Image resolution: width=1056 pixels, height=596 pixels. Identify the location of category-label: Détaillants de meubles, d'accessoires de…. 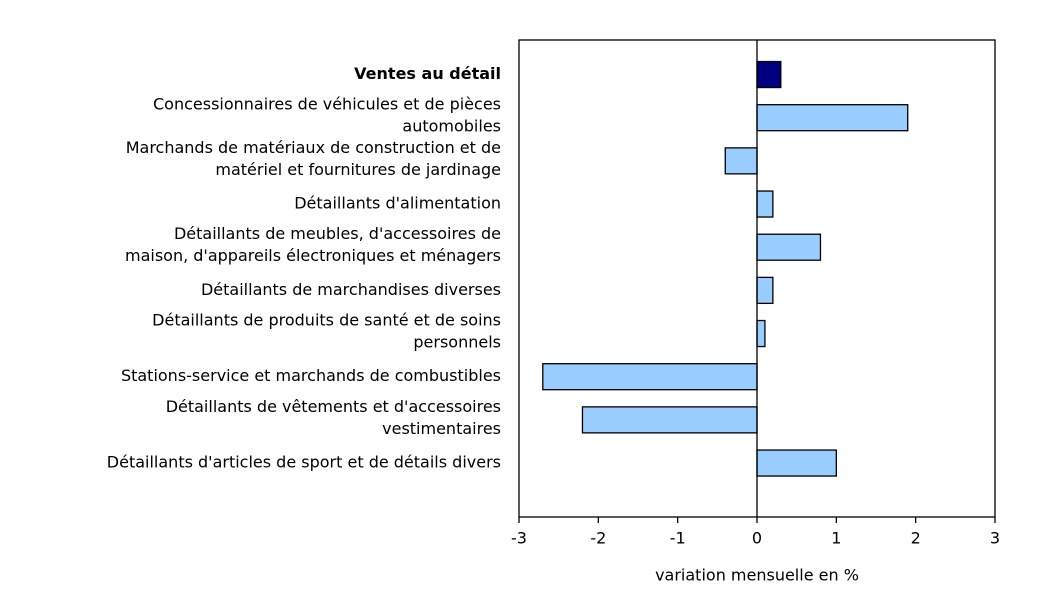
(313, 244).